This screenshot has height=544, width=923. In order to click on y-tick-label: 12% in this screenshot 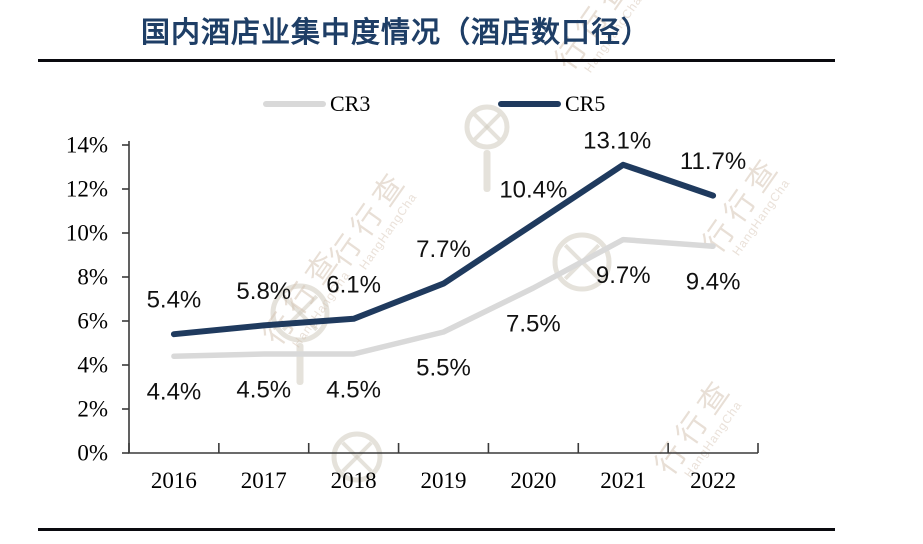, I will do `click(87, 189)`.